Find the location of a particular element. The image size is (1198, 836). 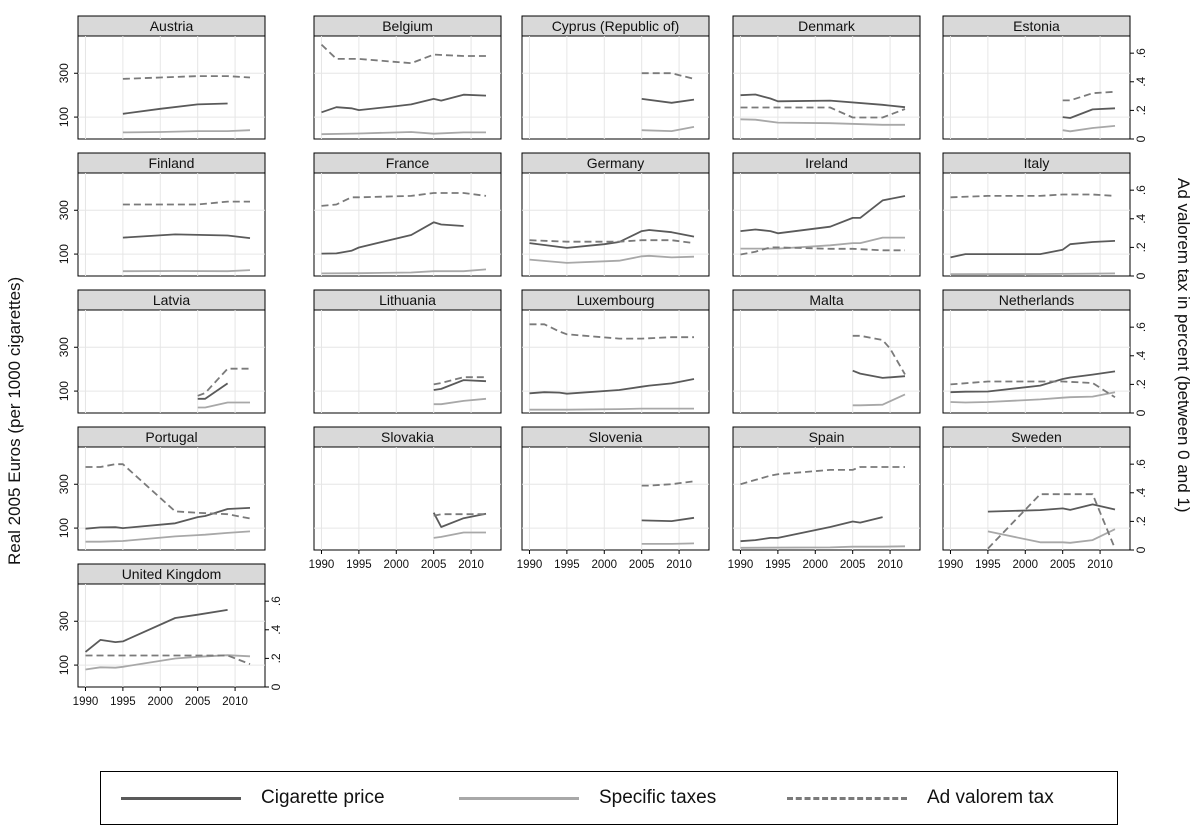

panel-spain: Spain 1990 1995 2000 2005 2010 is located at coordinates (824, 498).